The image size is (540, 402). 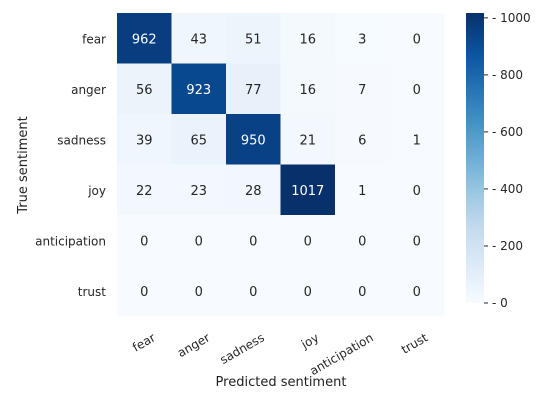 I want to click on cell-value-label: 56, so click(x=144, y=90).